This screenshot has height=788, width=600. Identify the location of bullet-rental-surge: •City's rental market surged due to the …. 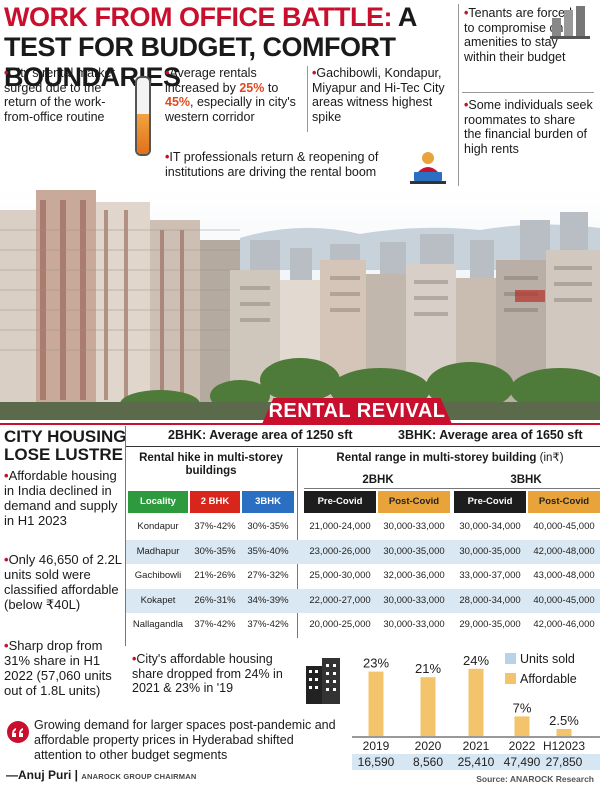
(59, 95).